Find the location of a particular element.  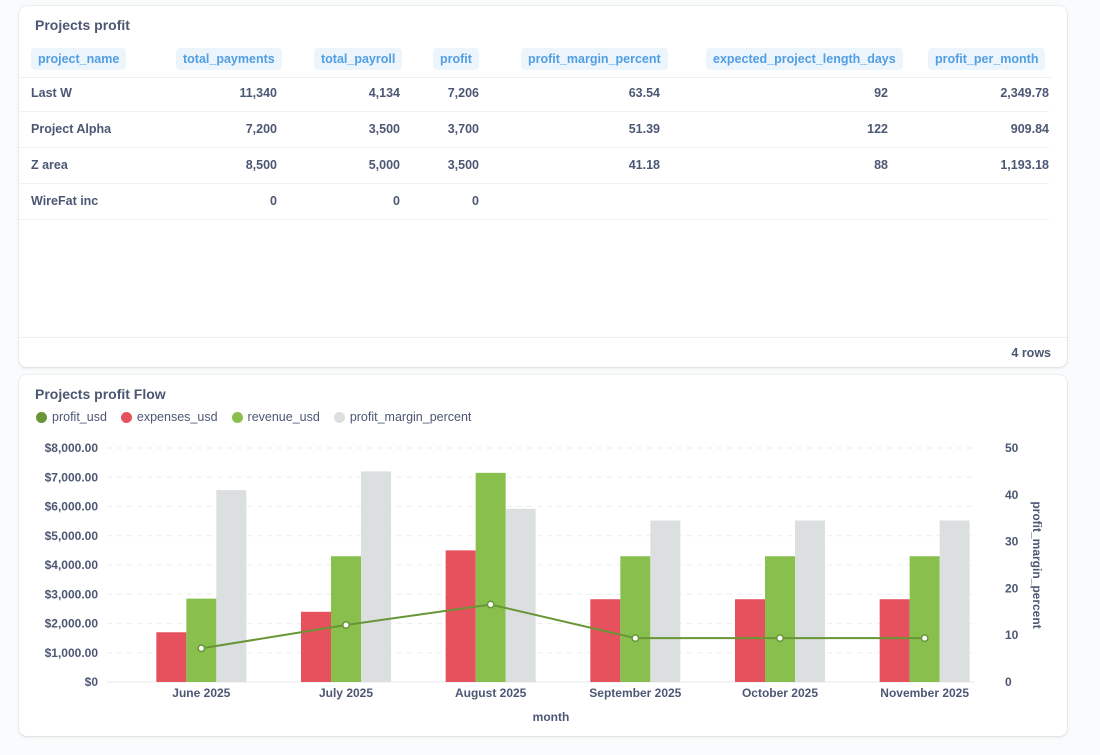

column-header-expected-project-length-days: expected_project_length_days is located at coordinates (804, 59).